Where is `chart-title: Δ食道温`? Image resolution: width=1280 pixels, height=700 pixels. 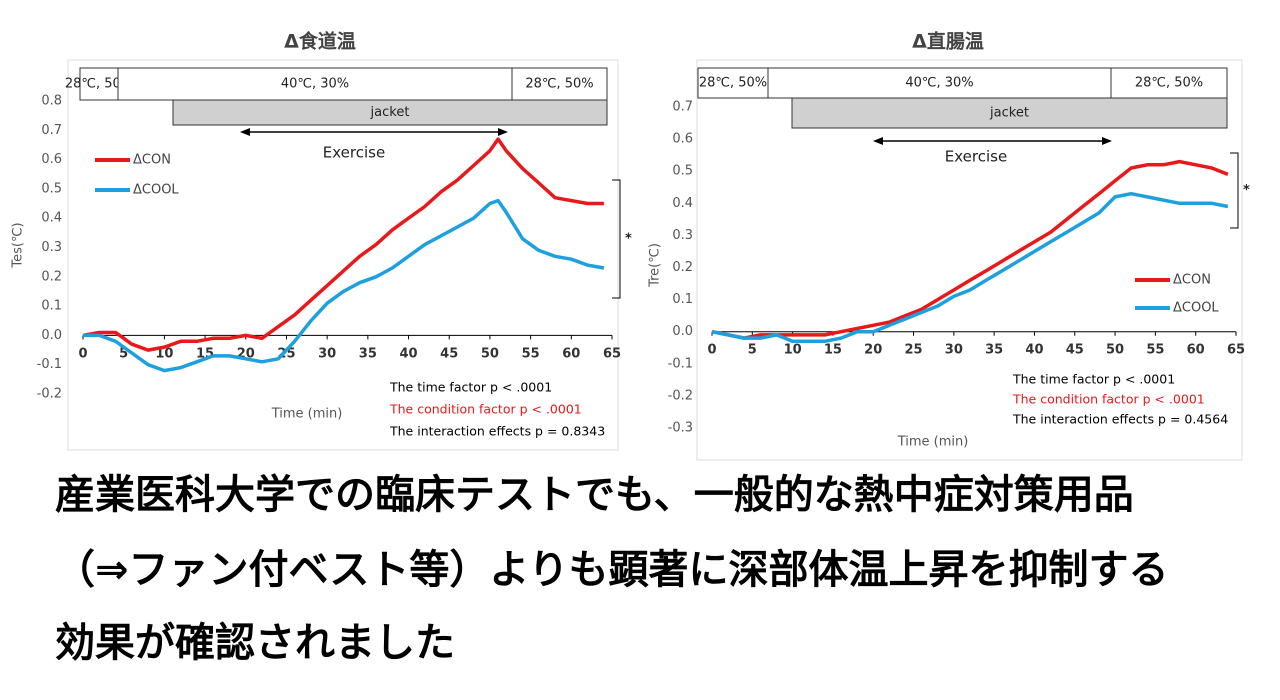 chart-title: Δ食道温 is located at coordinates (320, 41).